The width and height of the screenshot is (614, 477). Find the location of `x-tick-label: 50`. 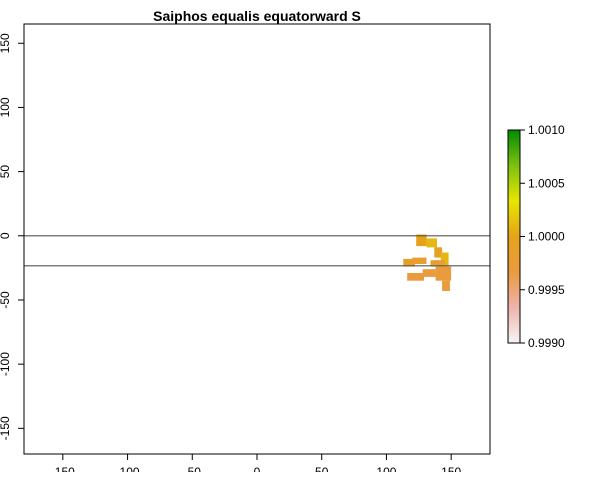

x-tick-label: 50 is located at coordinates (322, 468).